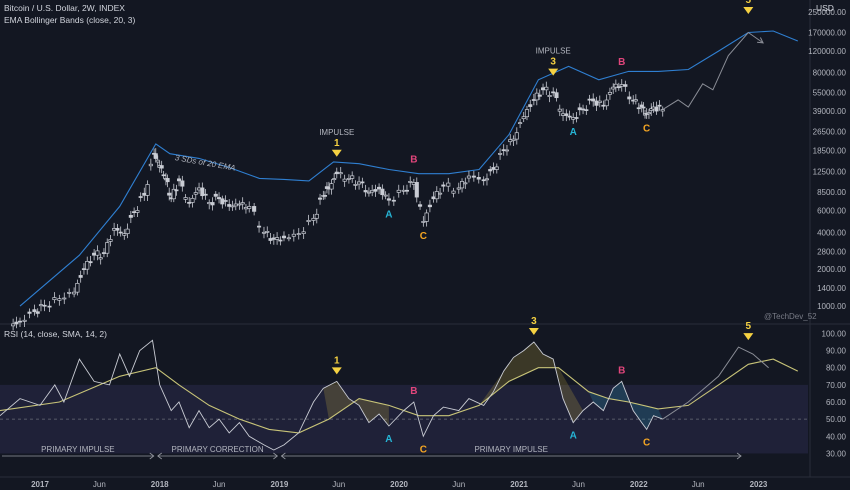 The image size is (850, 490). I want to click on rsi-title: RSI (14, close, SMA, 14, 2), so click(55, 334).